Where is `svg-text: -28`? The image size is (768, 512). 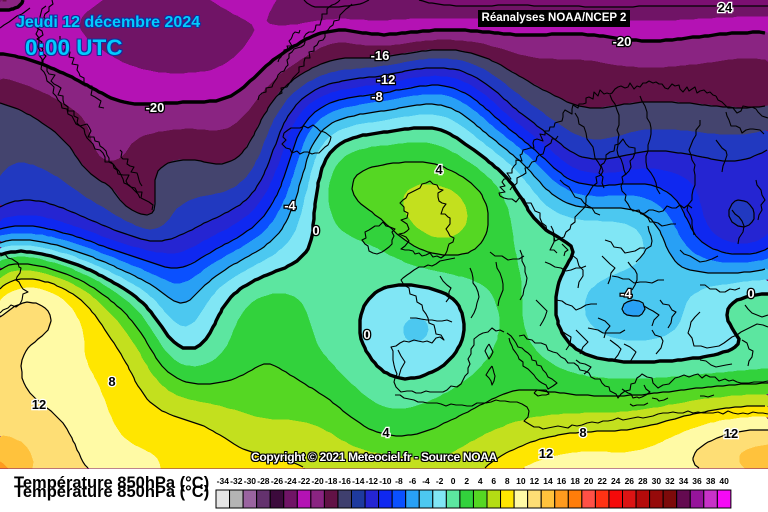
svg-text: -28 is located at coordinates (263, 481).